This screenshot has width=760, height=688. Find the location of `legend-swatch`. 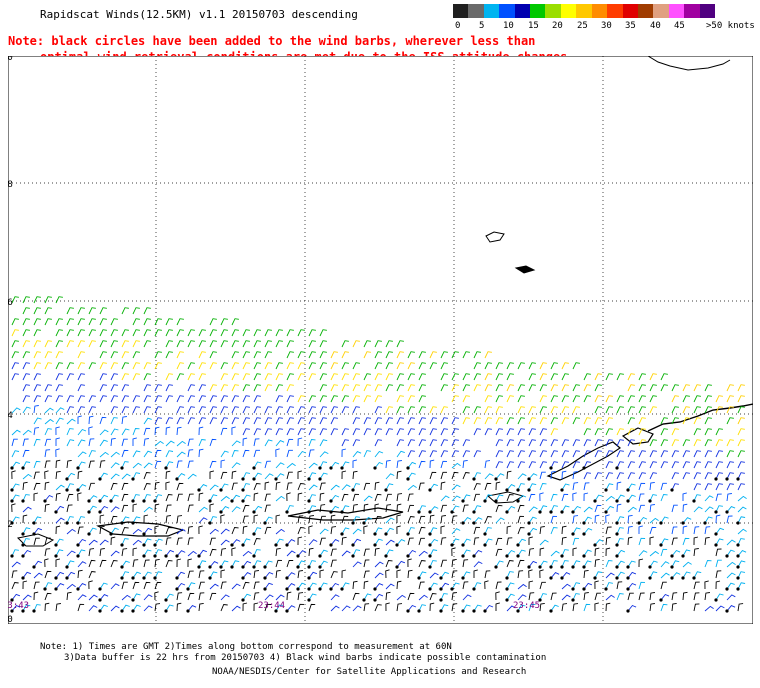

legend-swatch is located at coordinates (676, 11).